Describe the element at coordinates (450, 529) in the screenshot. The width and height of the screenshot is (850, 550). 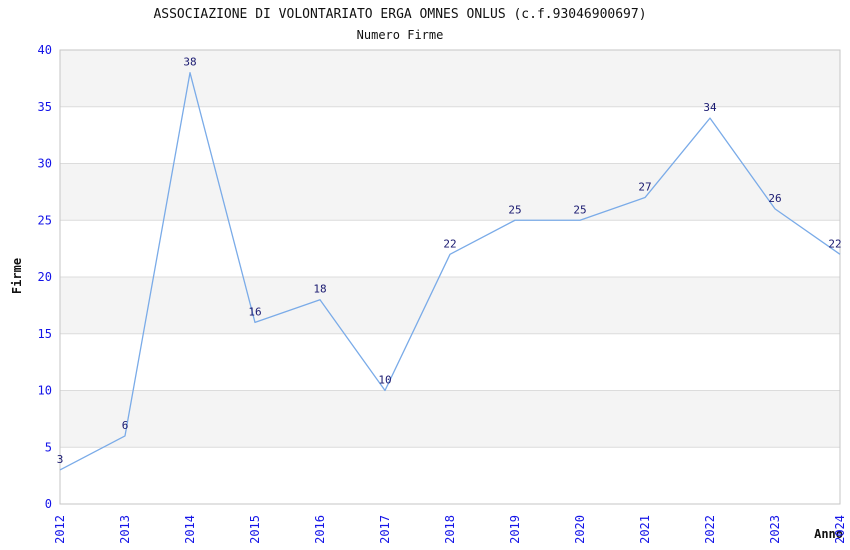
I see `x-tick-label: 2018` at that location.